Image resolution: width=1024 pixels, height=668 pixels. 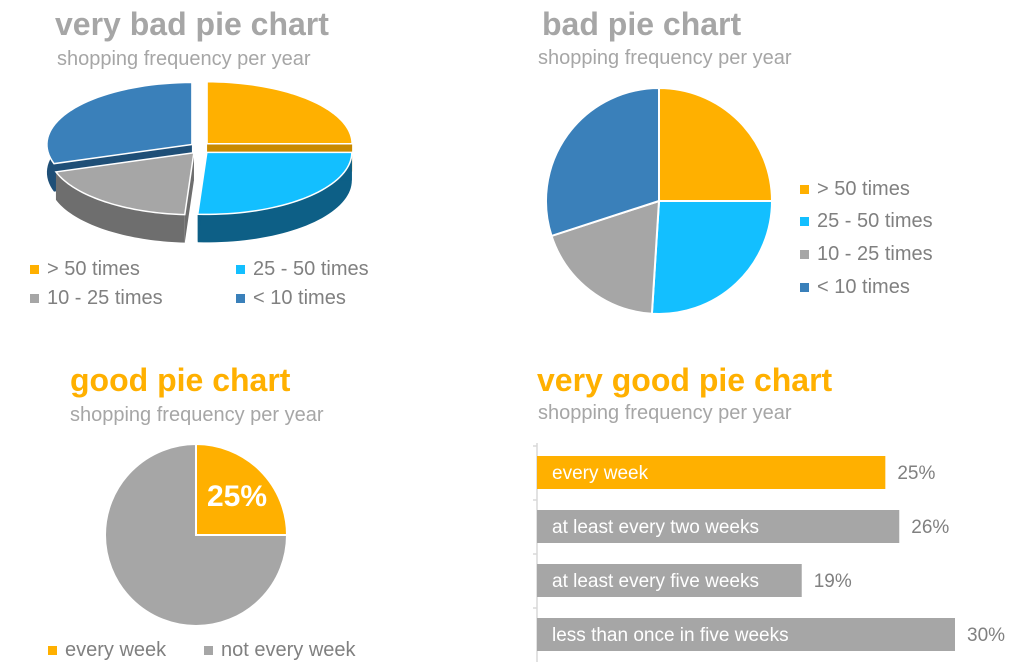 What do you see at coordinates (184, 59) in the screenshot?
I see `chart1-subtitle: shopping frequency per year` at bounding box center [184, 59].